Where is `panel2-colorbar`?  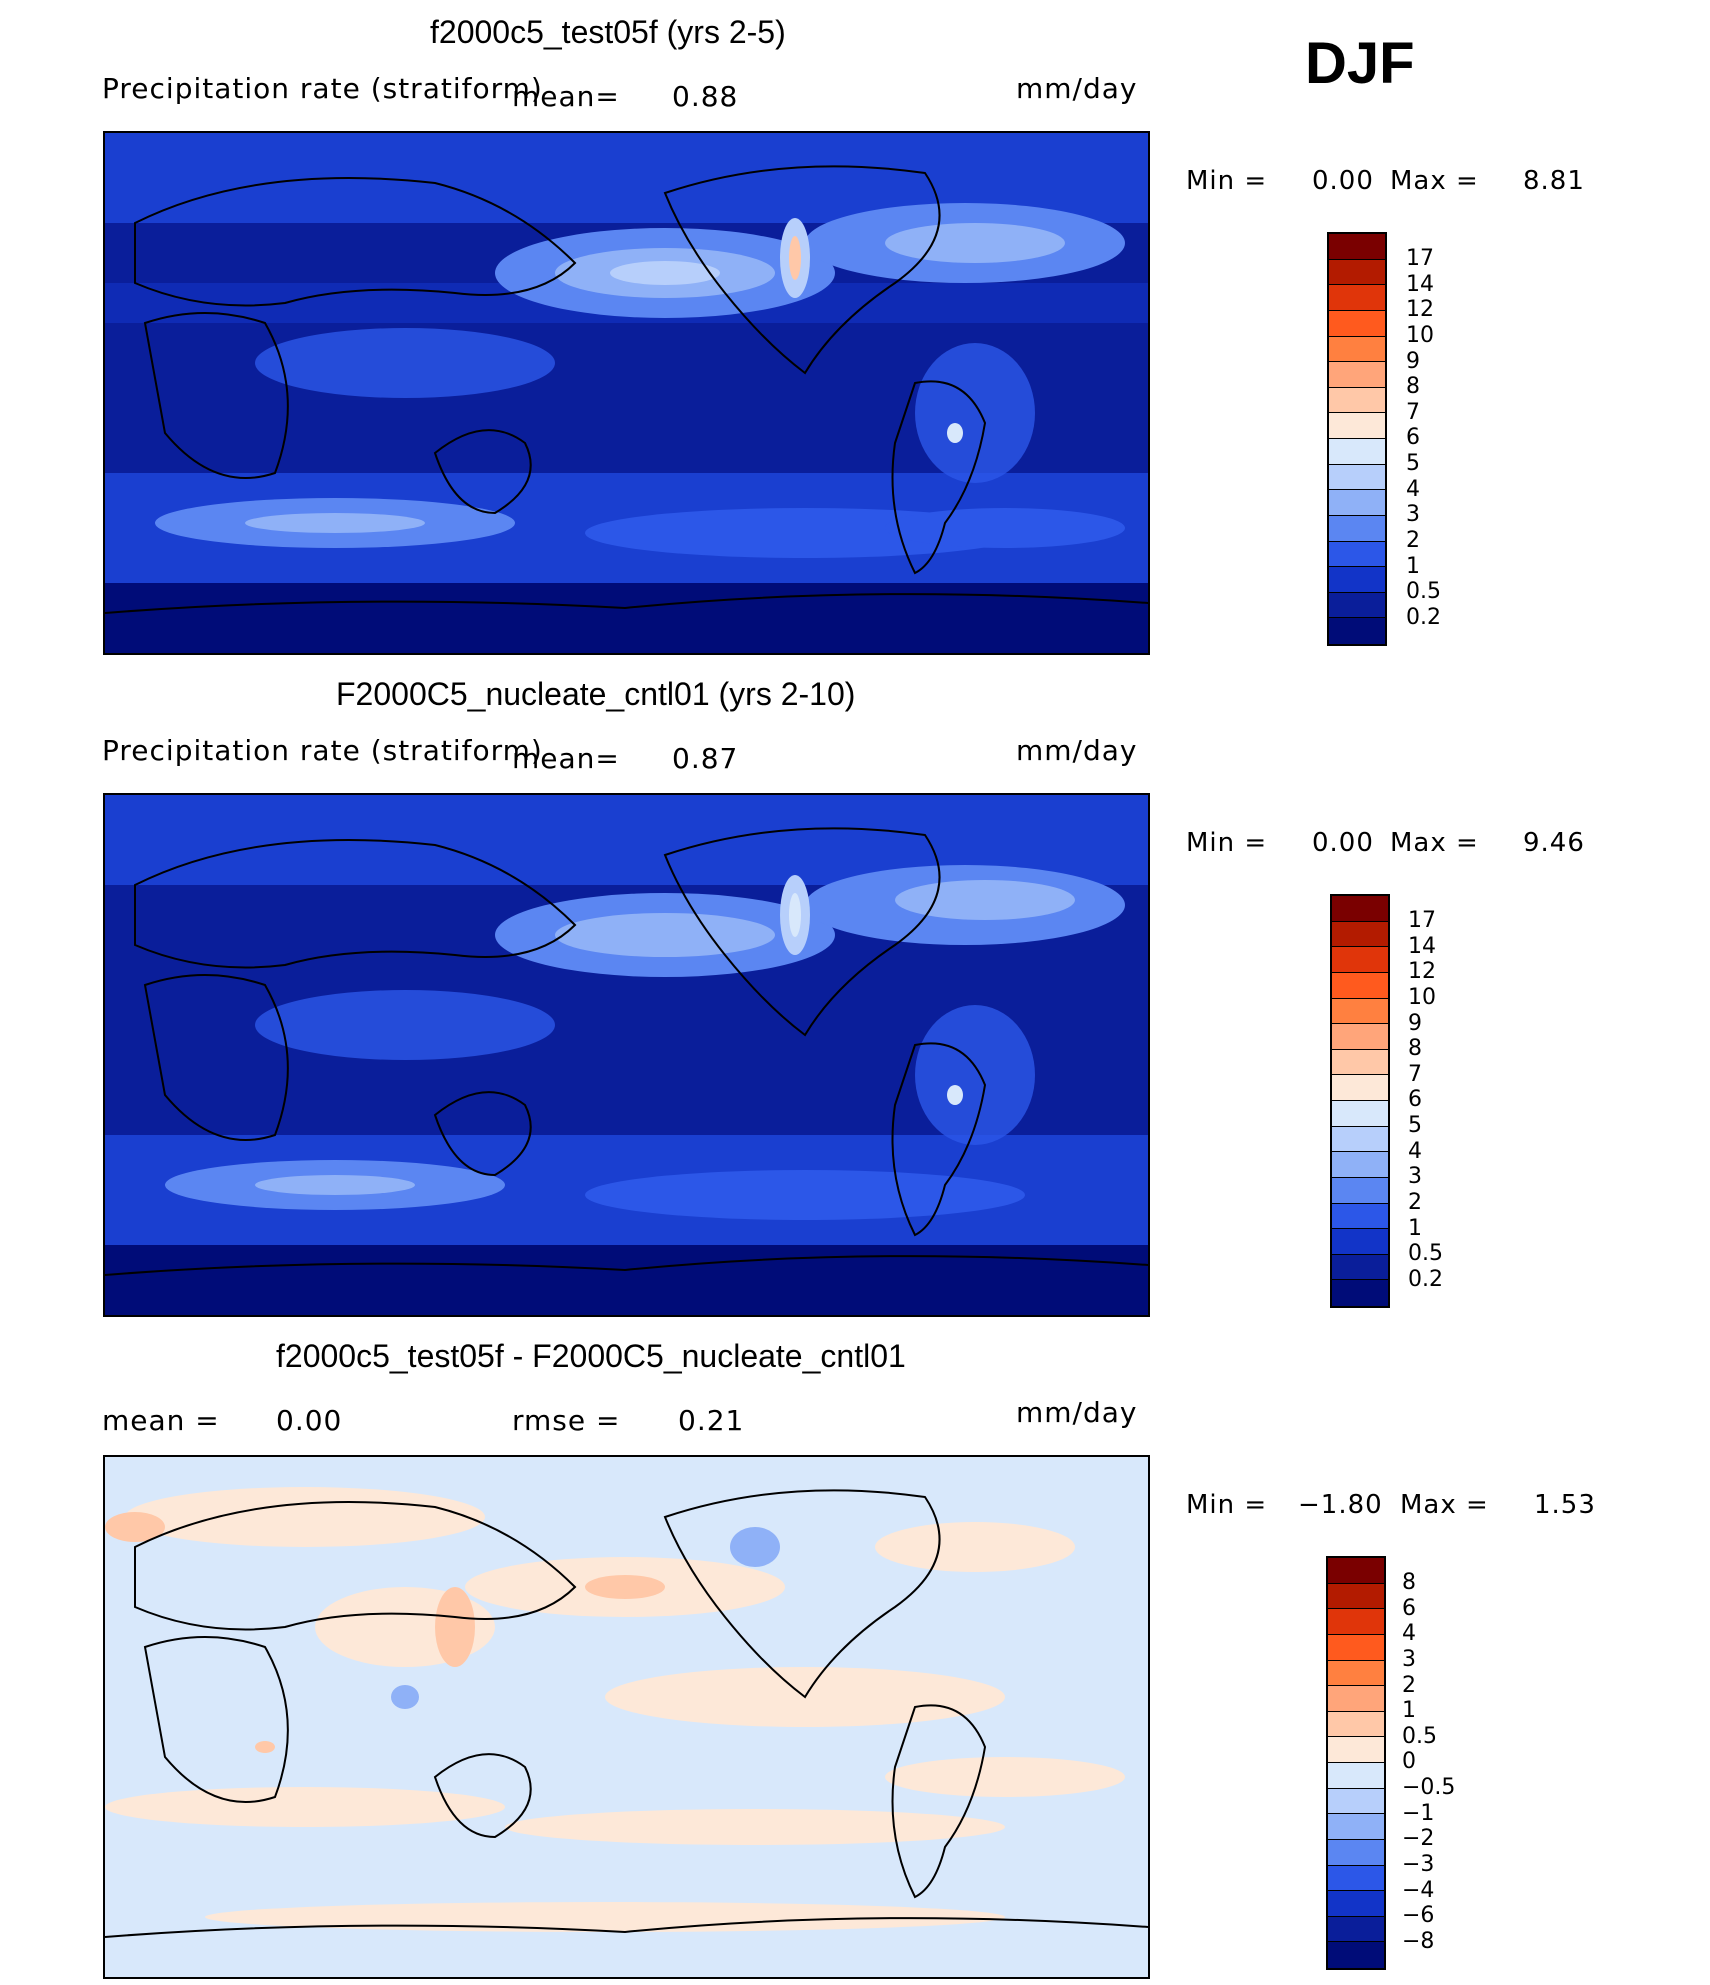
panel2-colorbar is located at coordinates (1360, 1101).